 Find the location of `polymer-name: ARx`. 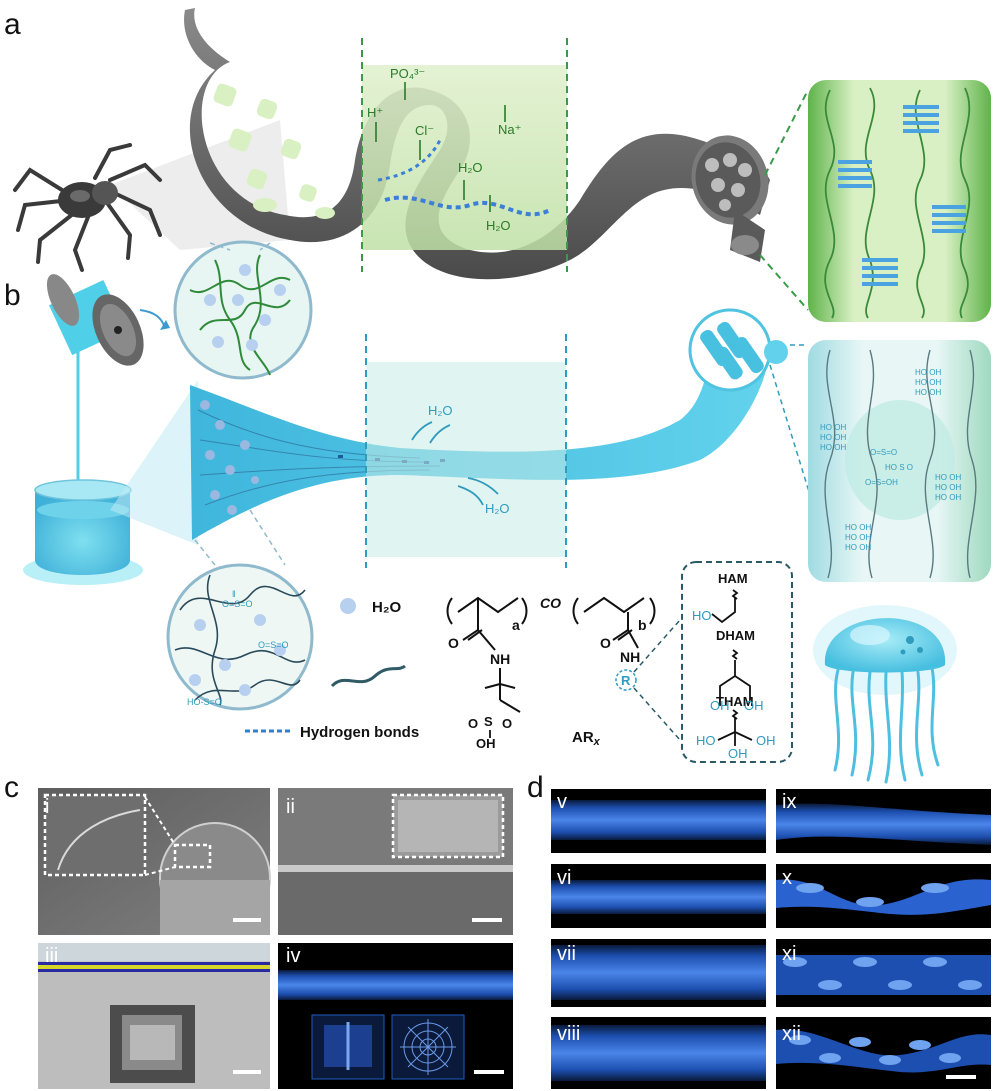

polymer-name: ARx is located at coordinates (586, 738).